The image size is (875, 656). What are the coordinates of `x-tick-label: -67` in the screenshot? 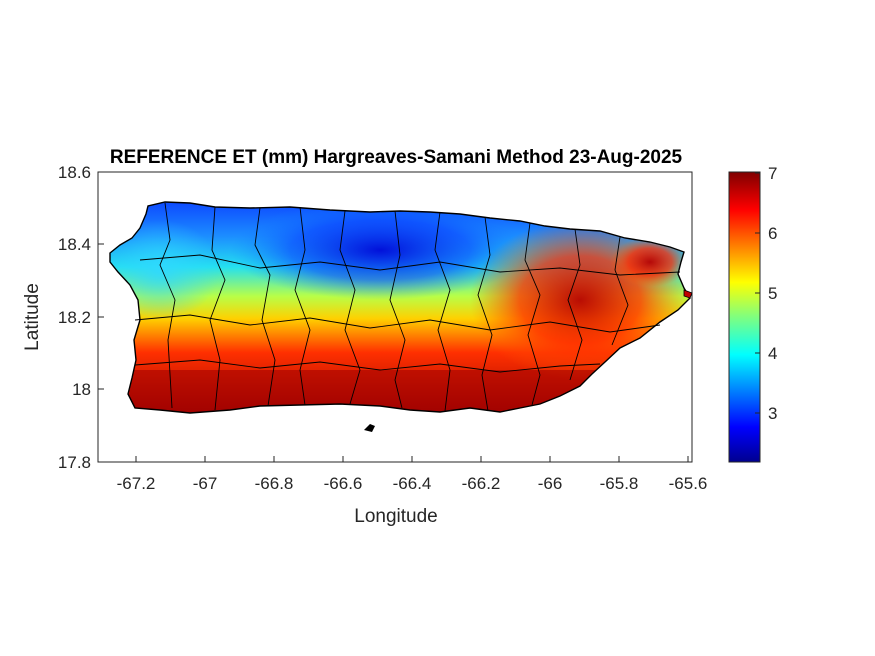 It's located at (205, 483).